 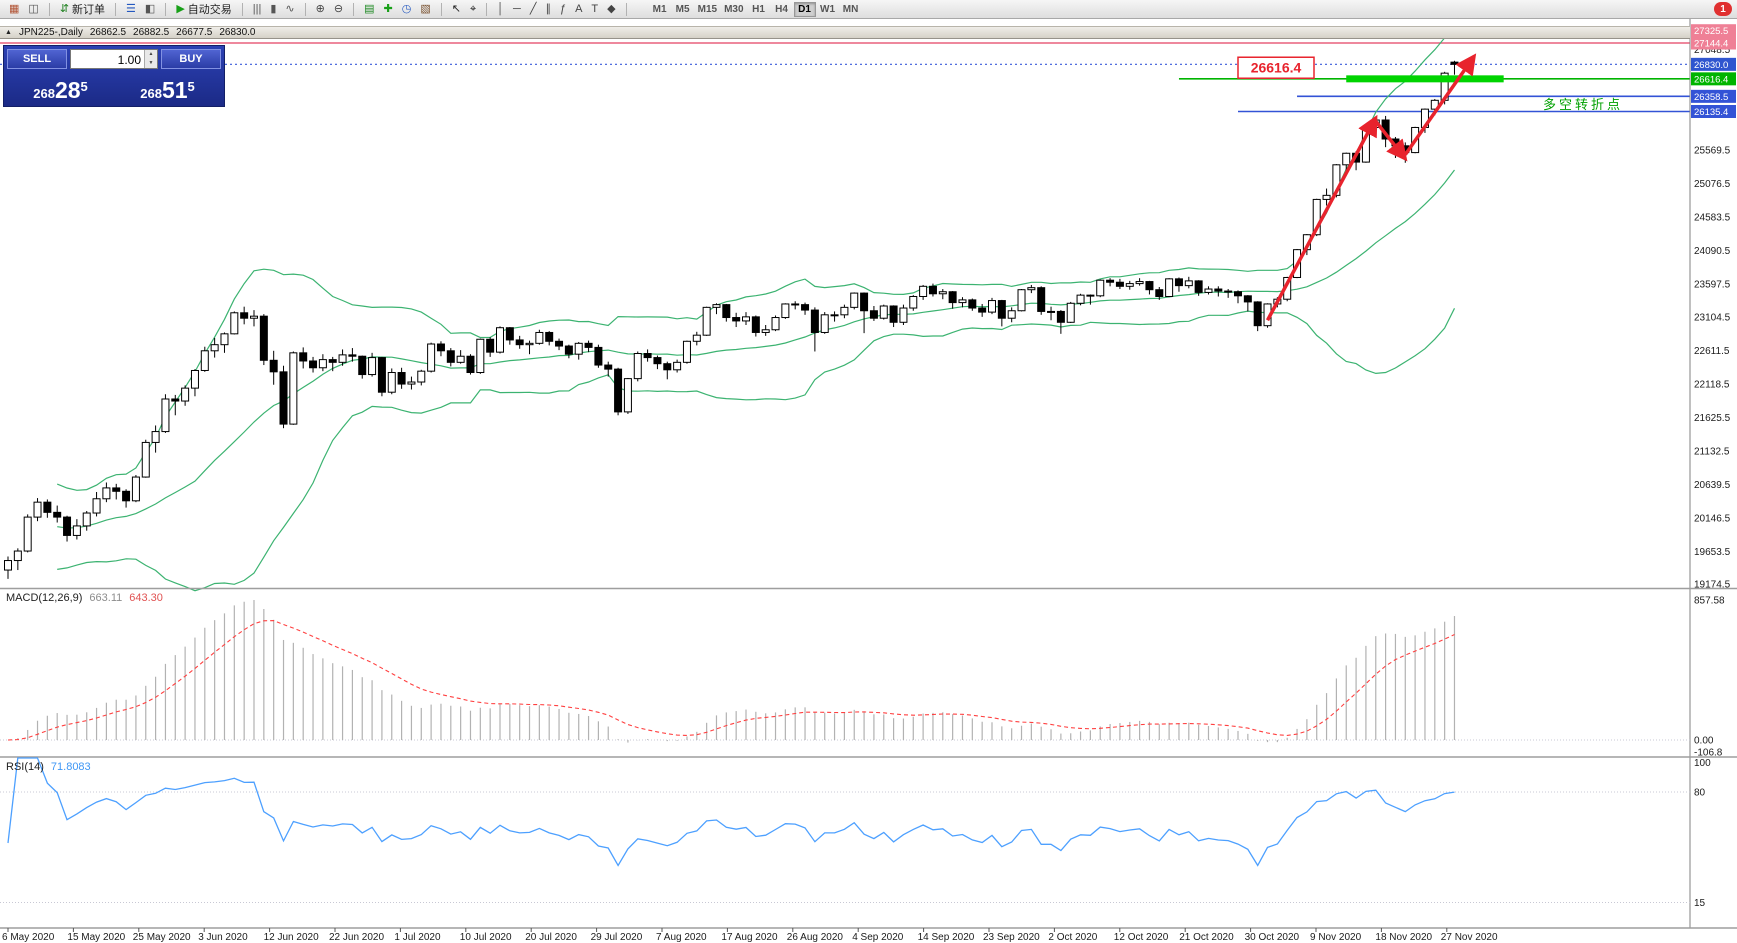 I want to click on timeframe-h1-button: H1, so click(x=759, y=9).